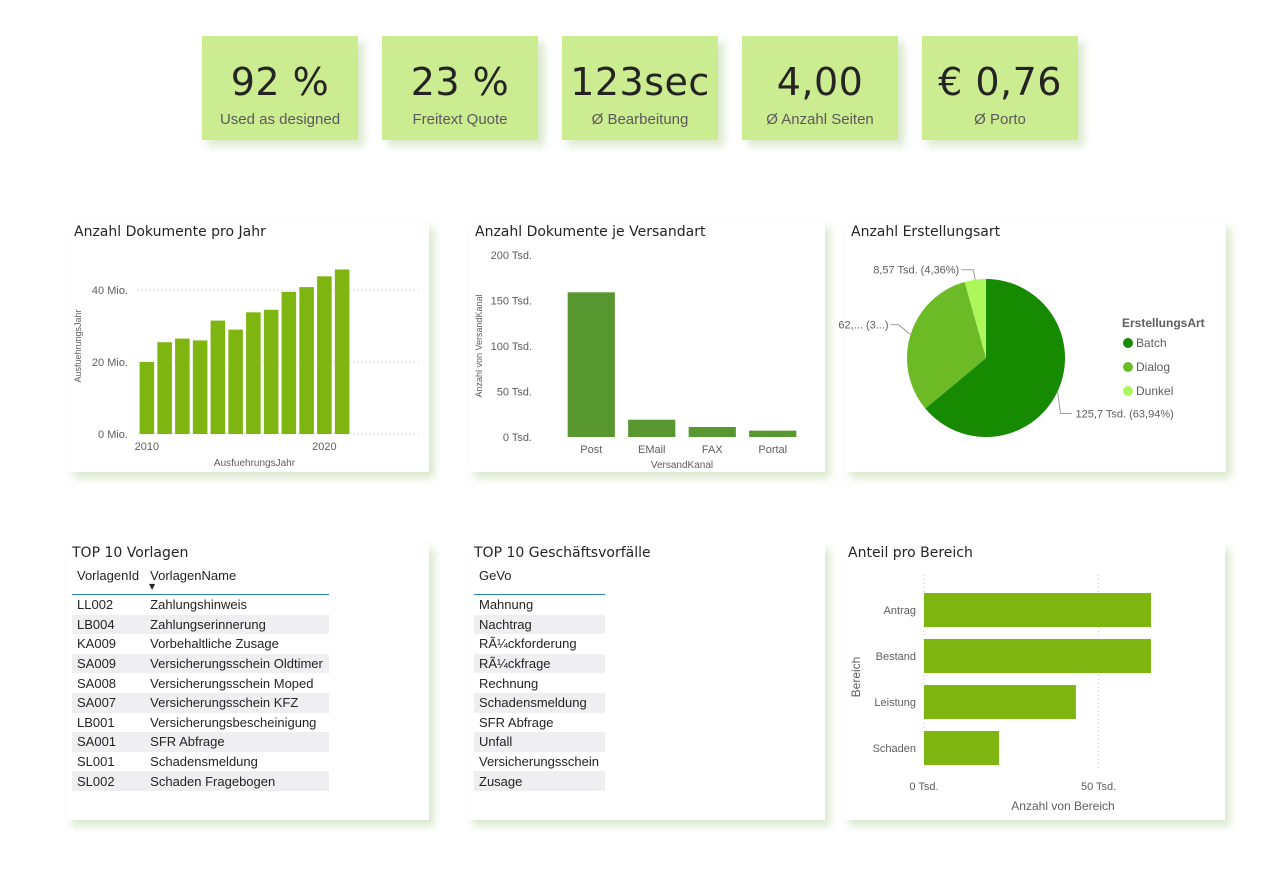 This screenshot has width=1266, height=875. Describe the element at coordinates (1037, 656) in the screenshot. I see `bar-bestand` at that location.